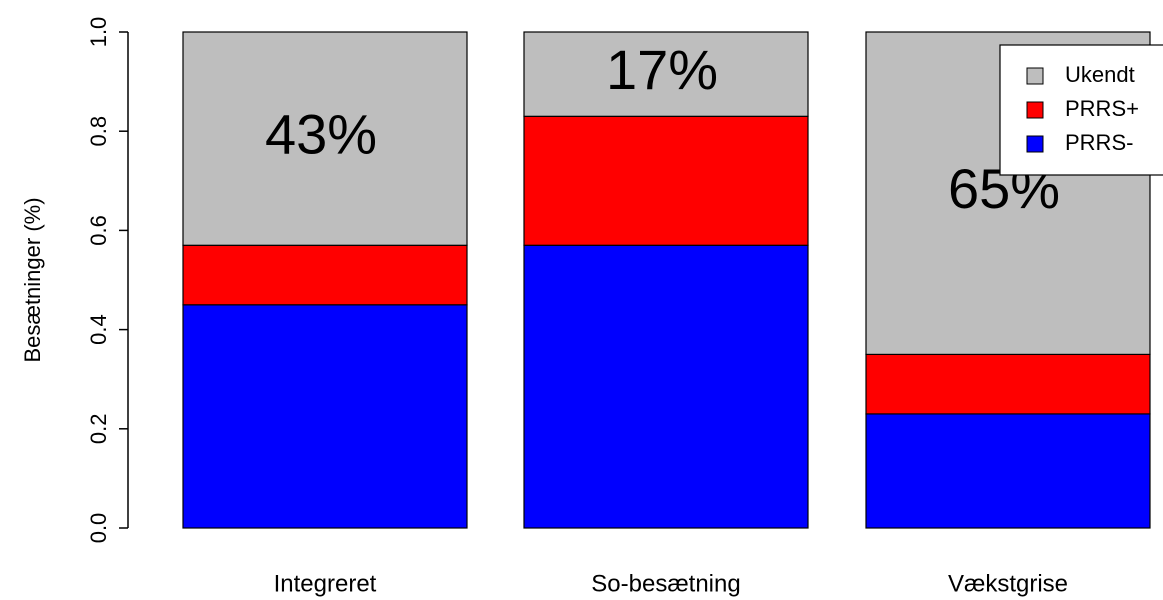 Image resolution: width=1163 pixels, height=600 pixels. I want to click on y-tick-label: 1.0, so click(98, 32).